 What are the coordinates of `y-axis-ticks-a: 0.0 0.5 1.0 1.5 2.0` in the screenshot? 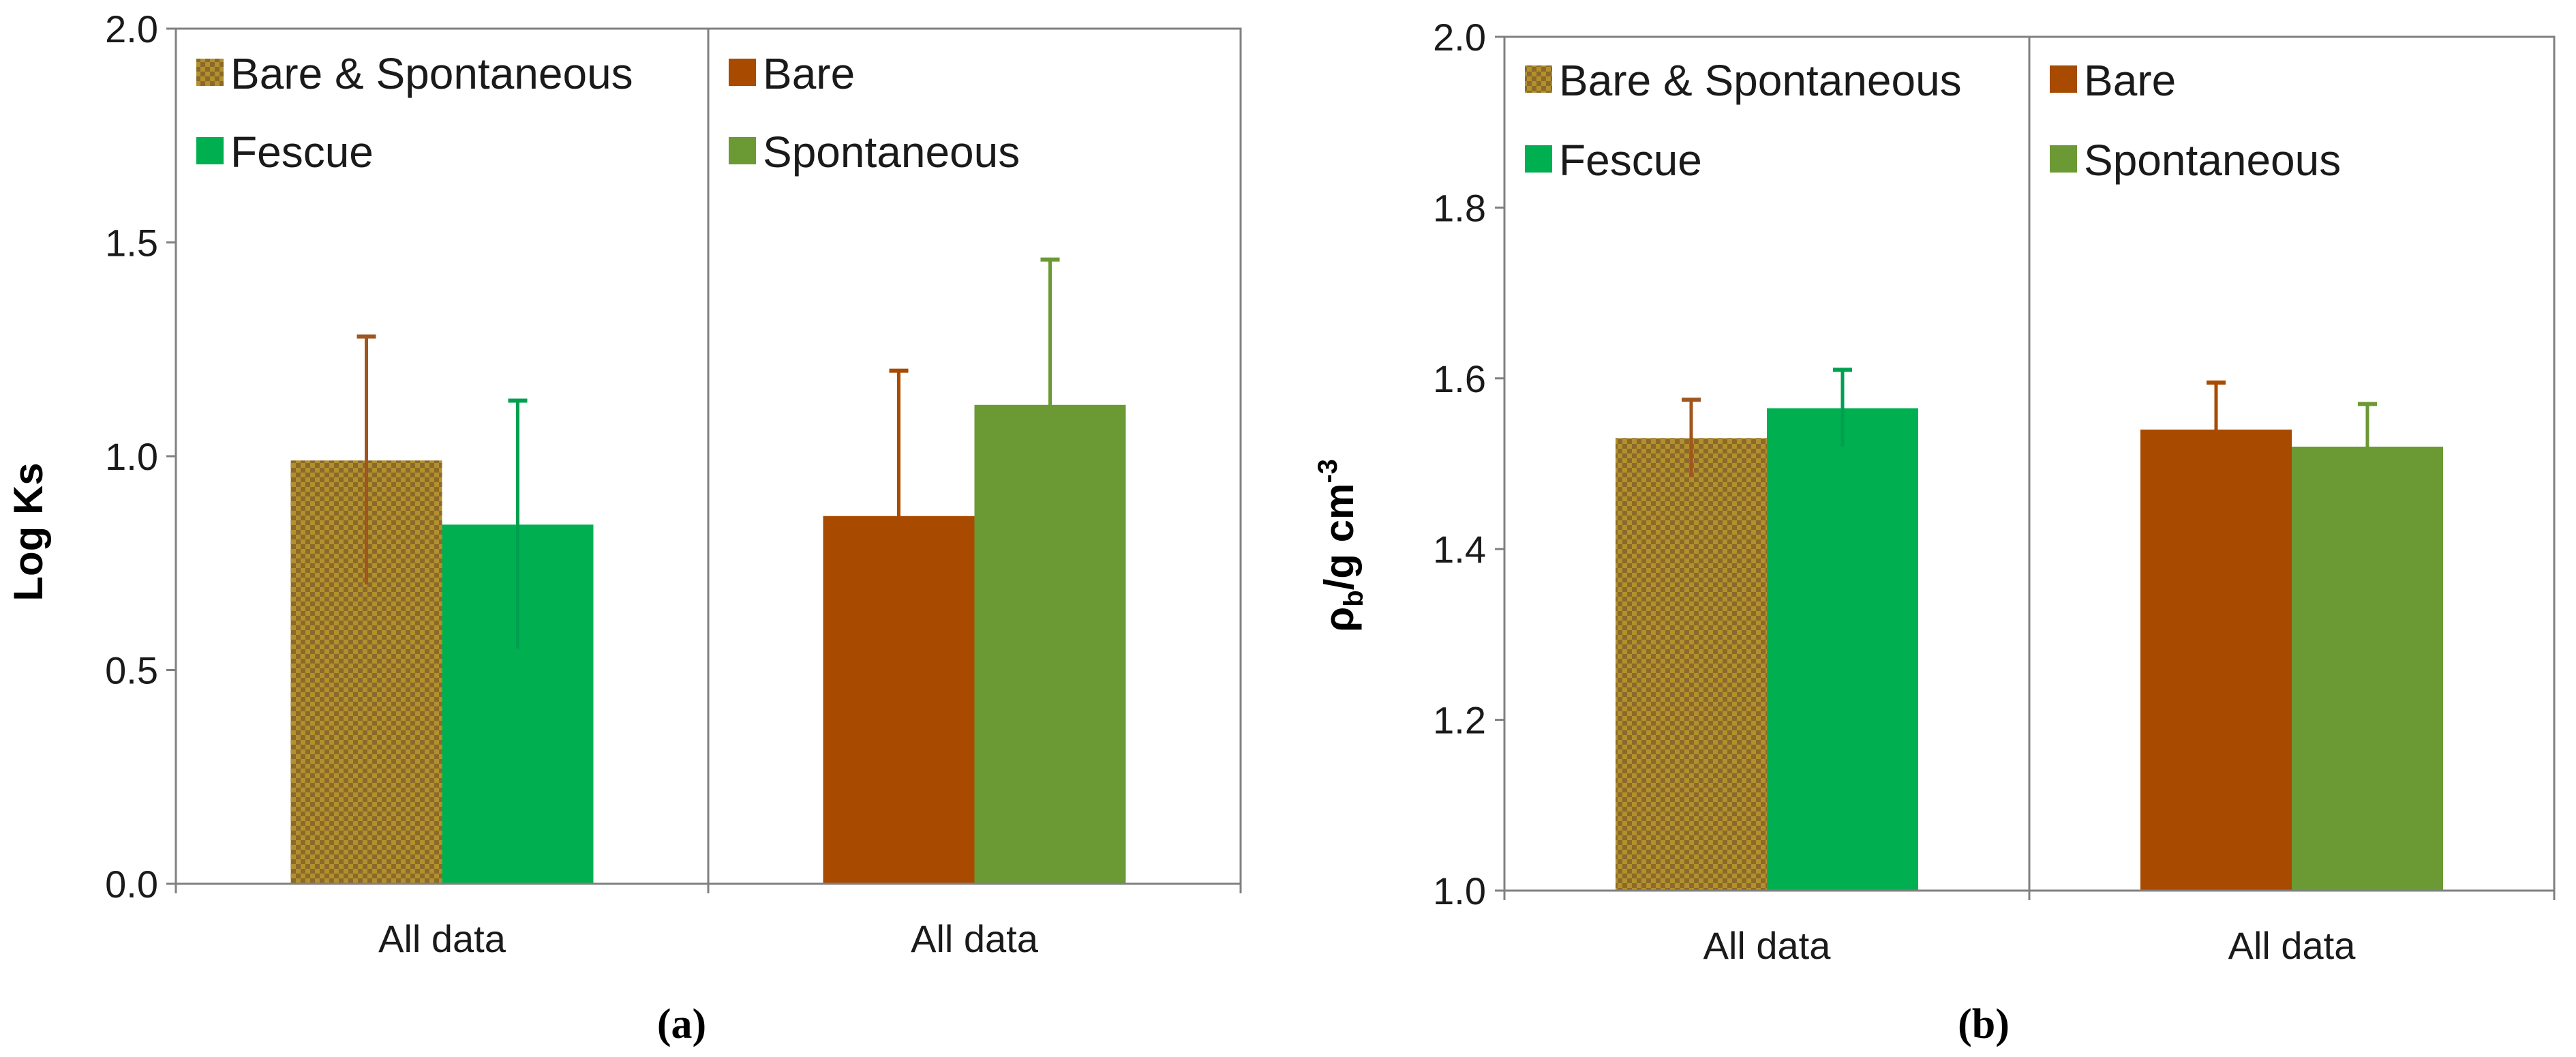 It's located at (141, 457).